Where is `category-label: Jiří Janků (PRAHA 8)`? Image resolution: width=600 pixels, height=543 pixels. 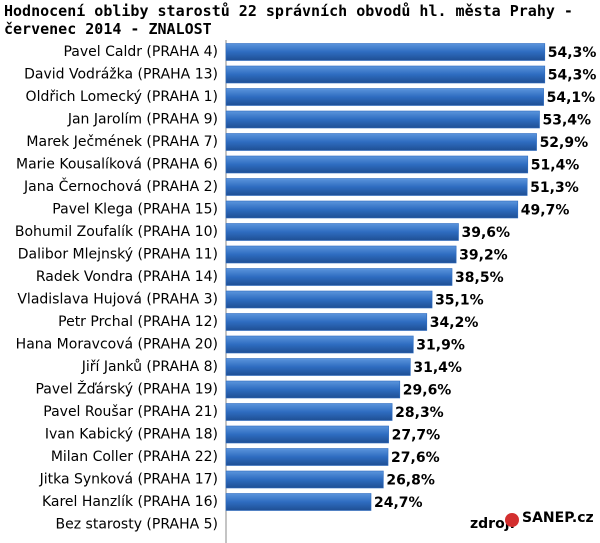
category-label: Jiří Janků (PRAHA 8) is located at coordinates (149, 367).